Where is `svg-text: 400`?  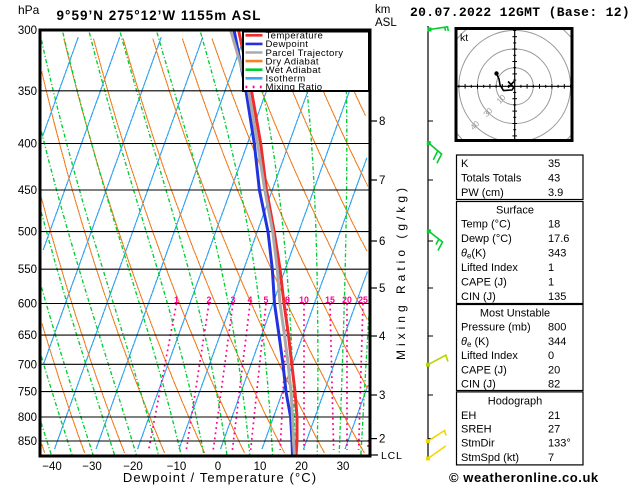
svg-text: 400 is located at coordinates (27, 145).